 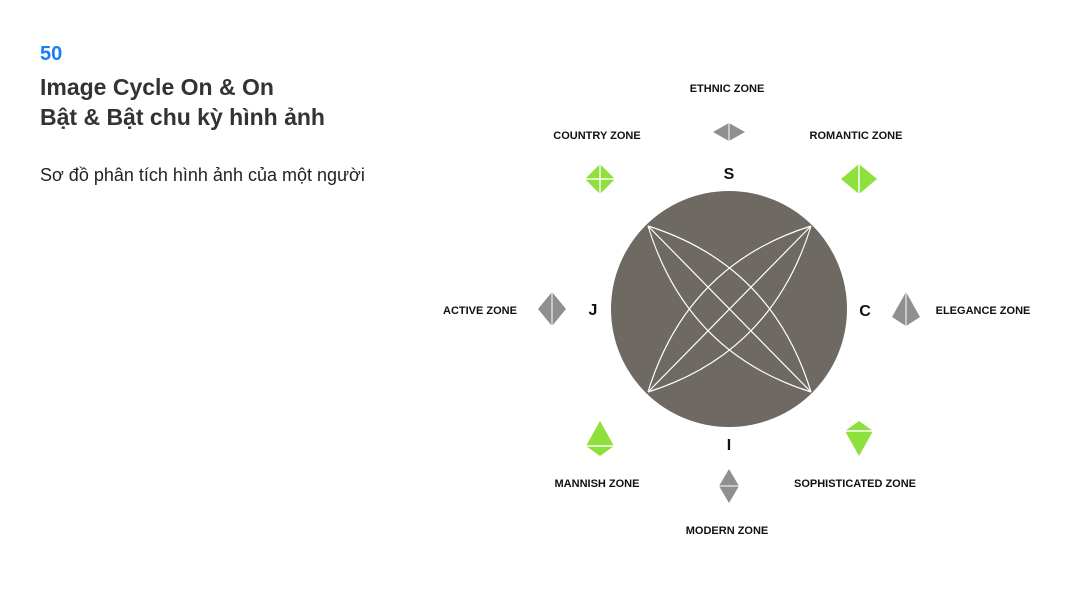 What do you see at coordinates (859, 179) in the screenshot?
I see `romantic-zone-icon` at bounding box center [859, 179].